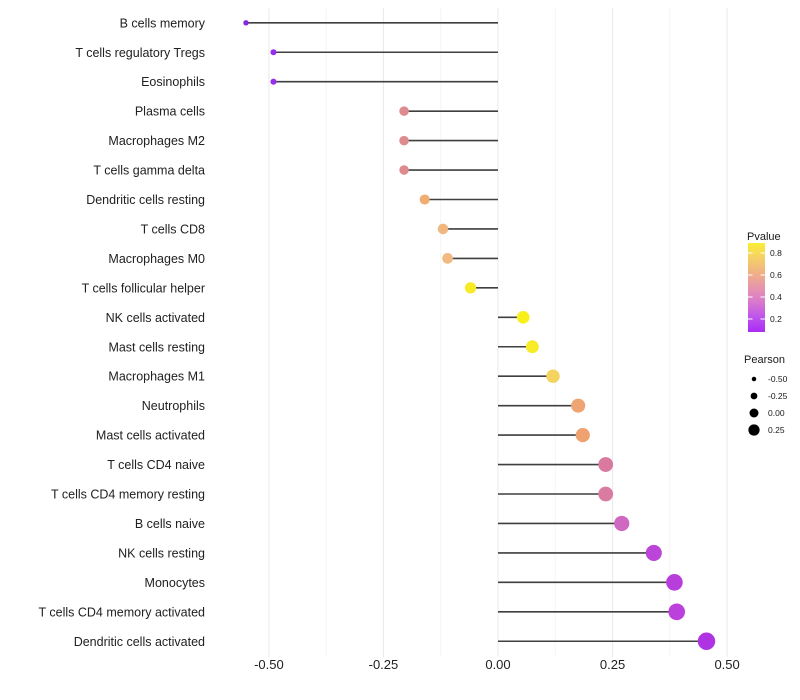 The image size is (800, 700). Describe the element at coordinates (173, 229) in the screenshot. I see `y-axis-label: T cells CD8` at that location.